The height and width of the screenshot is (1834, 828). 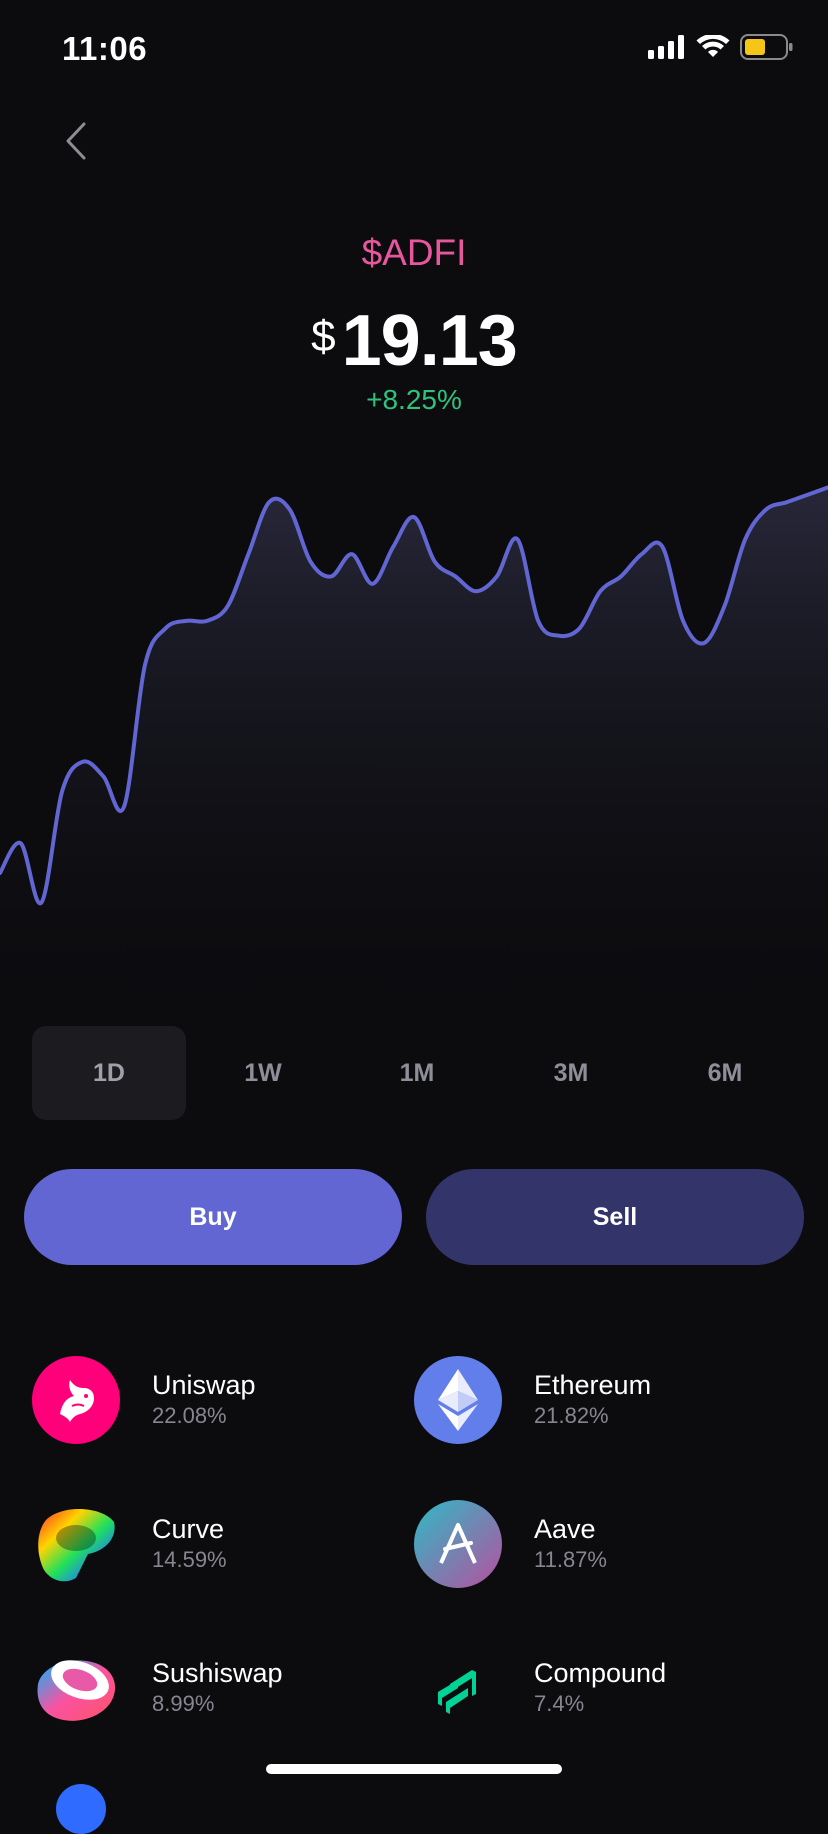 I want to click on token-ticker: $ADFI, so click(x=414, y=252).